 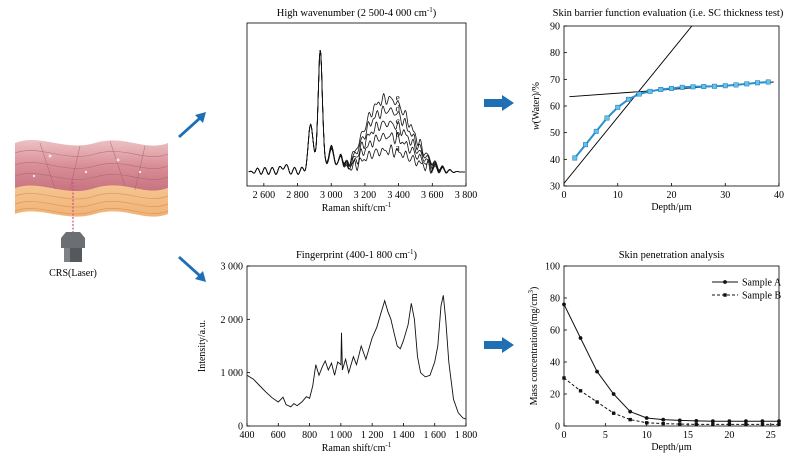 What do you see at coordinates (762, 283) in the screenshot?
I see `legend-label: Sample A` at bounding box center [762, 283].